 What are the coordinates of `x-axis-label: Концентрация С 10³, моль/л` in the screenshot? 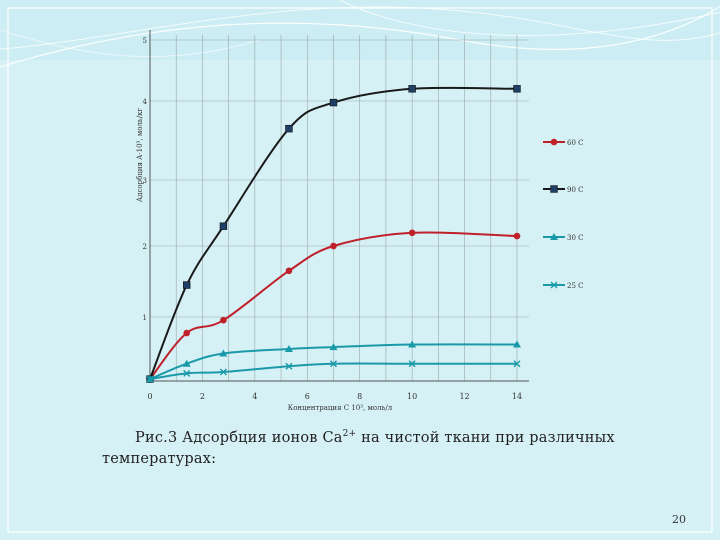 It's located at (340, 408).